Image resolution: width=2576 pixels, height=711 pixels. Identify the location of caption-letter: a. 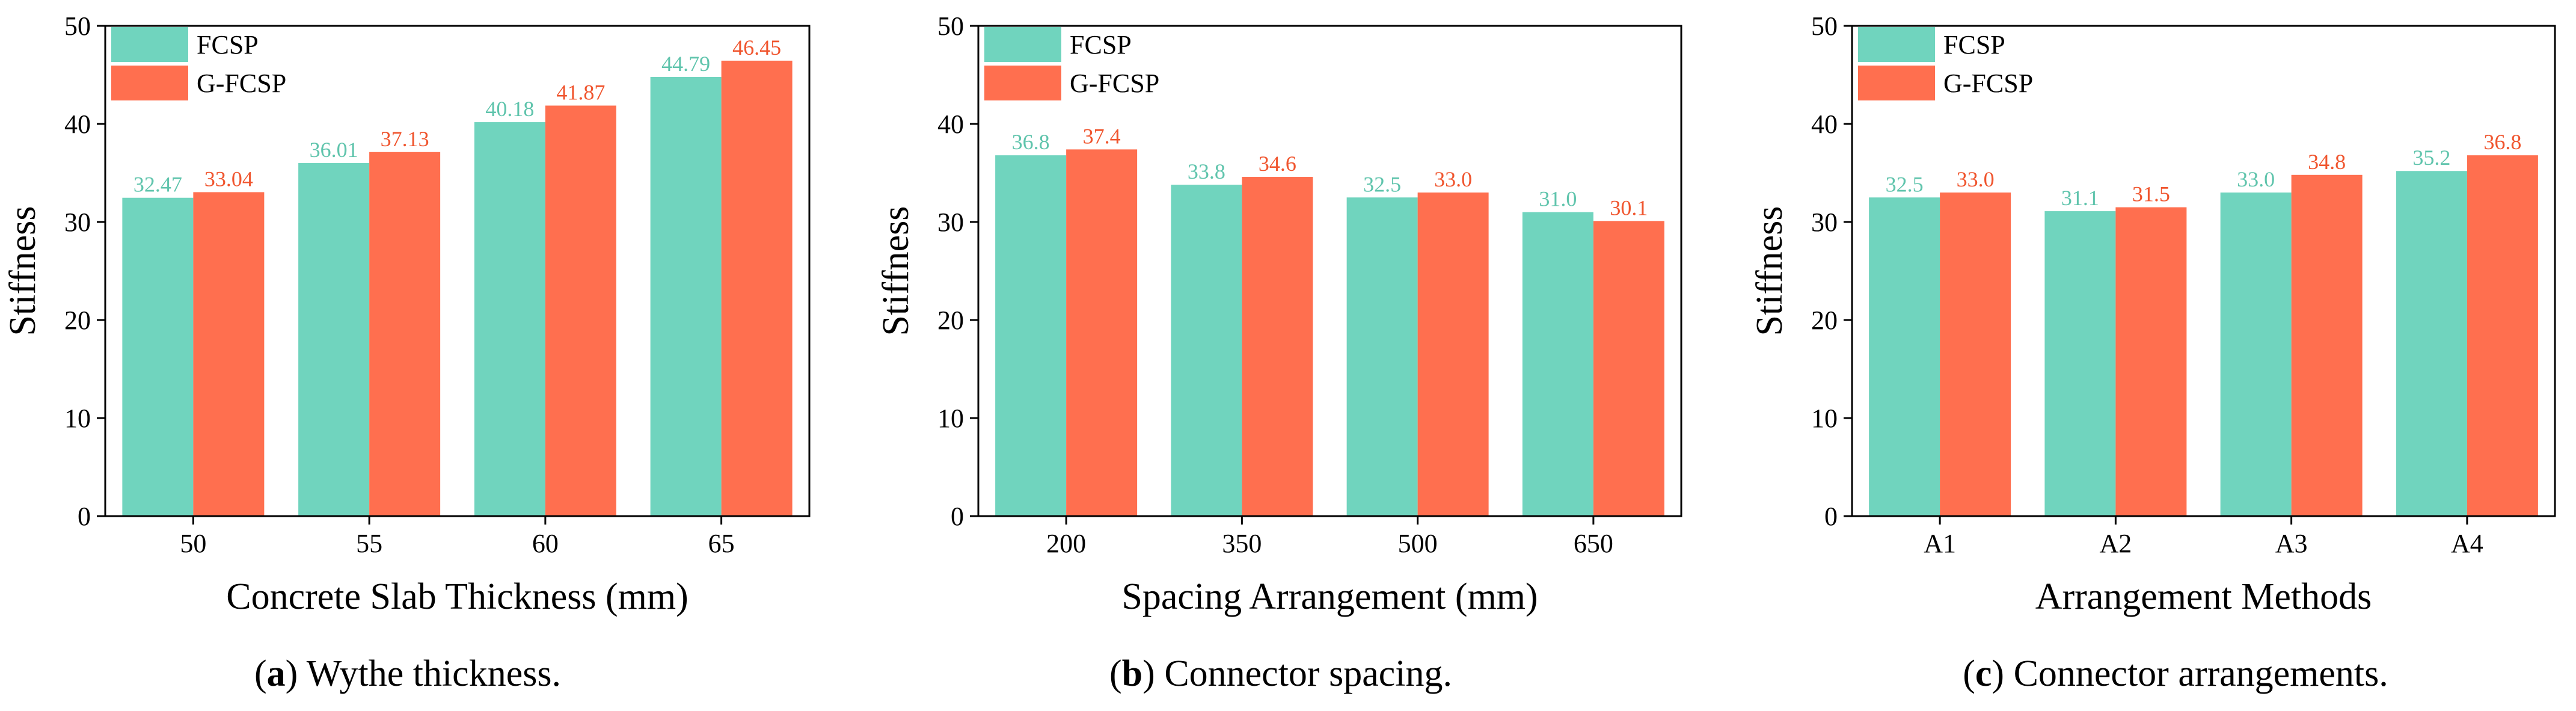
(276, 673).